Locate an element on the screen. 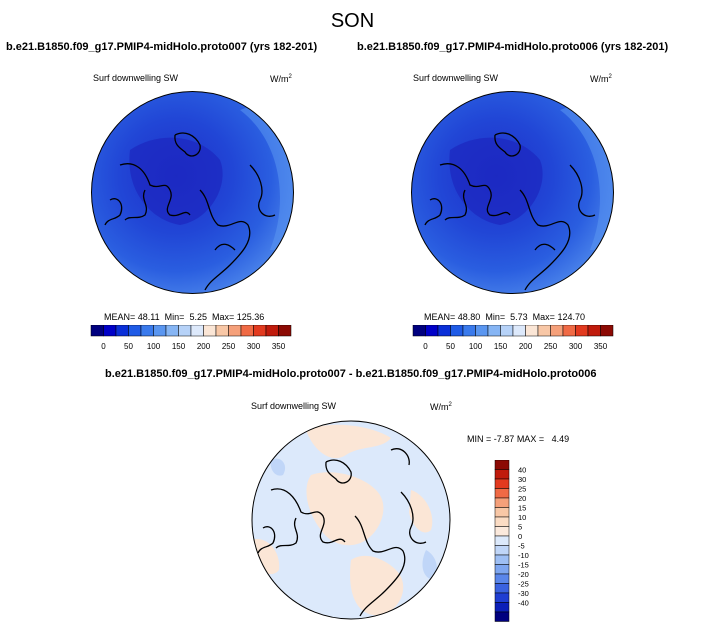  diff-colorbar-tick-label: -10 is located at coordinates (523, 555).